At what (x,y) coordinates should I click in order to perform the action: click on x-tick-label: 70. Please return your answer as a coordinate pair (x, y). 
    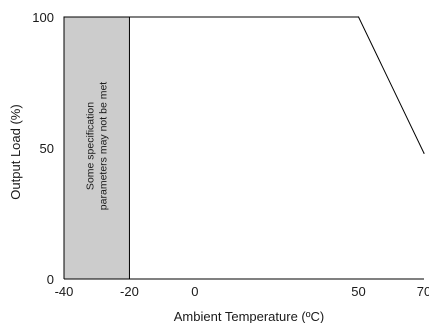
    Looking at the image, I should click on (423, 291).